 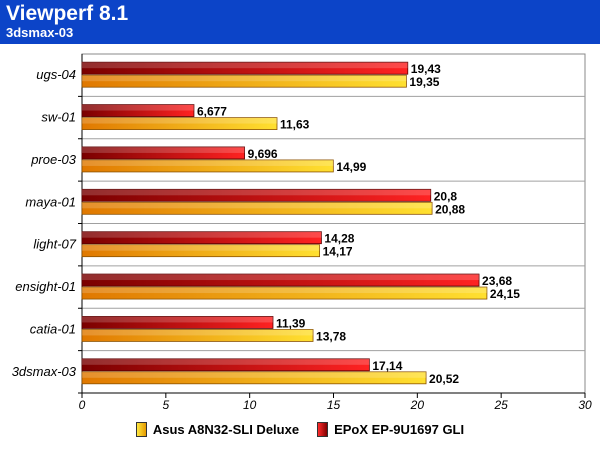 What do you see at coordinates (291, 323) in the screenshot?
I see `data-label: 11,39` at bounding box center [291, 323].